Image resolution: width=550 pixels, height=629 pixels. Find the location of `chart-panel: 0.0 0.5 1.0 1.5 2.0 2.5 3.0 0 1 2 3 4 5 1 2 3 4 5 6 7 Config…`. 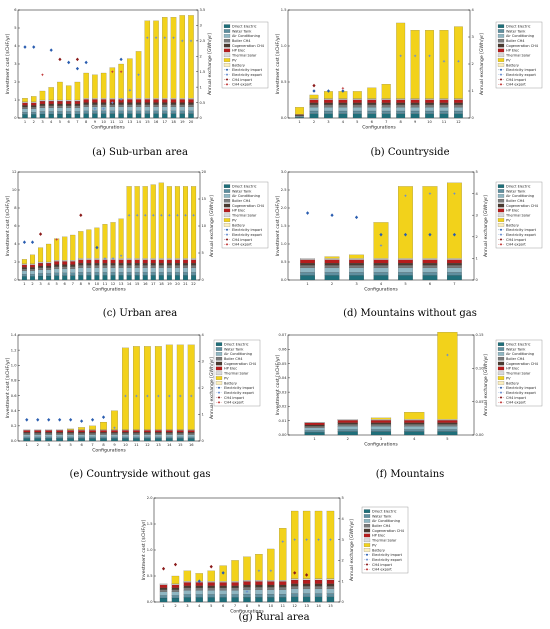

chart-panel: 0.0 0.5 1.0 1.5 2.0 2.5 3.0 0 1 2 3 4 5 1 2 3 4 5 6 7 Config… is located at coordinates (409, 244).